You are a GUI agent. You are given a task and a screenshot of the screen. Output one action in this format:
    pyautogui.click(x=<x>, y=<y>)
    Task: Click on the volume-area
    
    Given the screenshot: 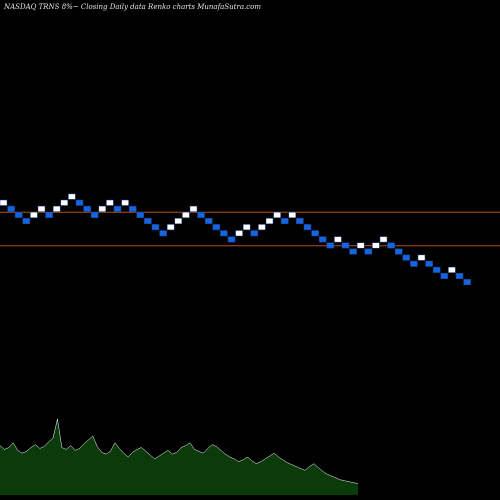 What is the action you would take?
    pyautogui.click(x=179, y=457)
    